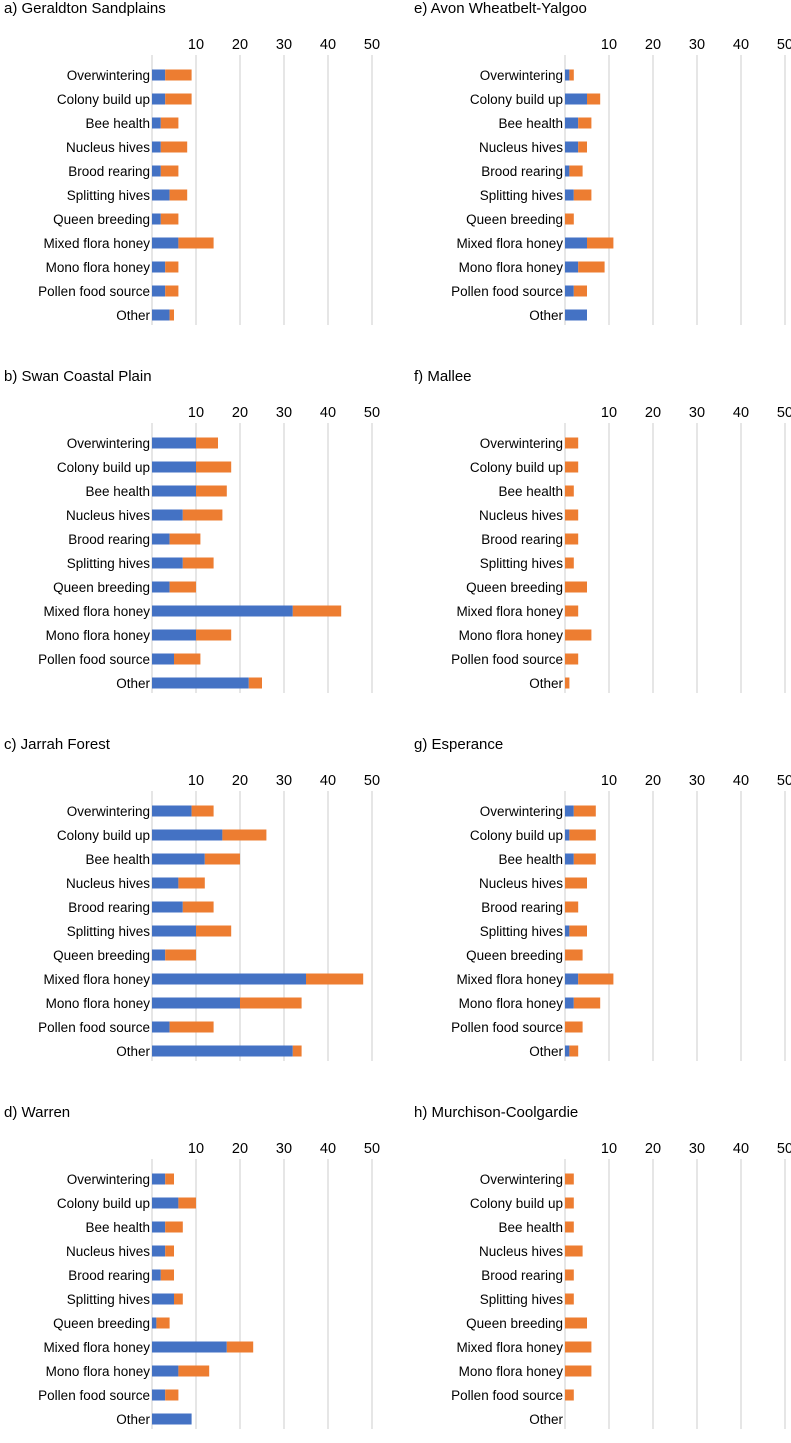  Describe the element at coordinates (159, 291) in the screenshot. I see `bar-series-1-pollen-food-source` at that location.